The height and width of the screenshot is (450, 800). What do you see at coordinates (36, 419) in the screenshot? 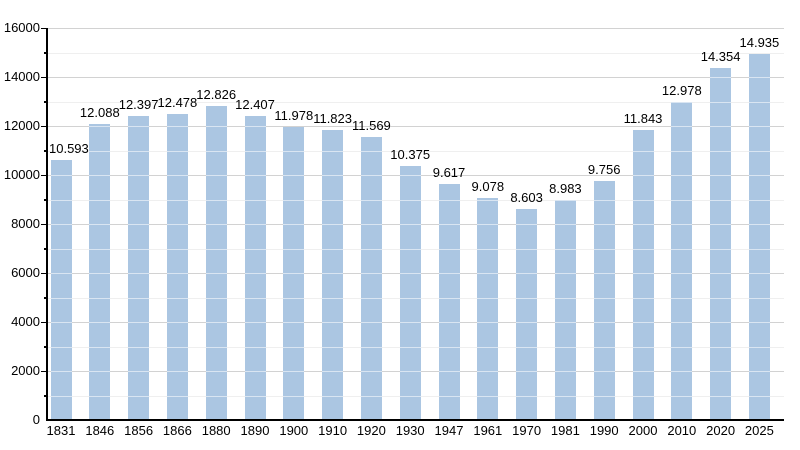
I see `y-tick-label: 0` at bounding box center [36, 419].